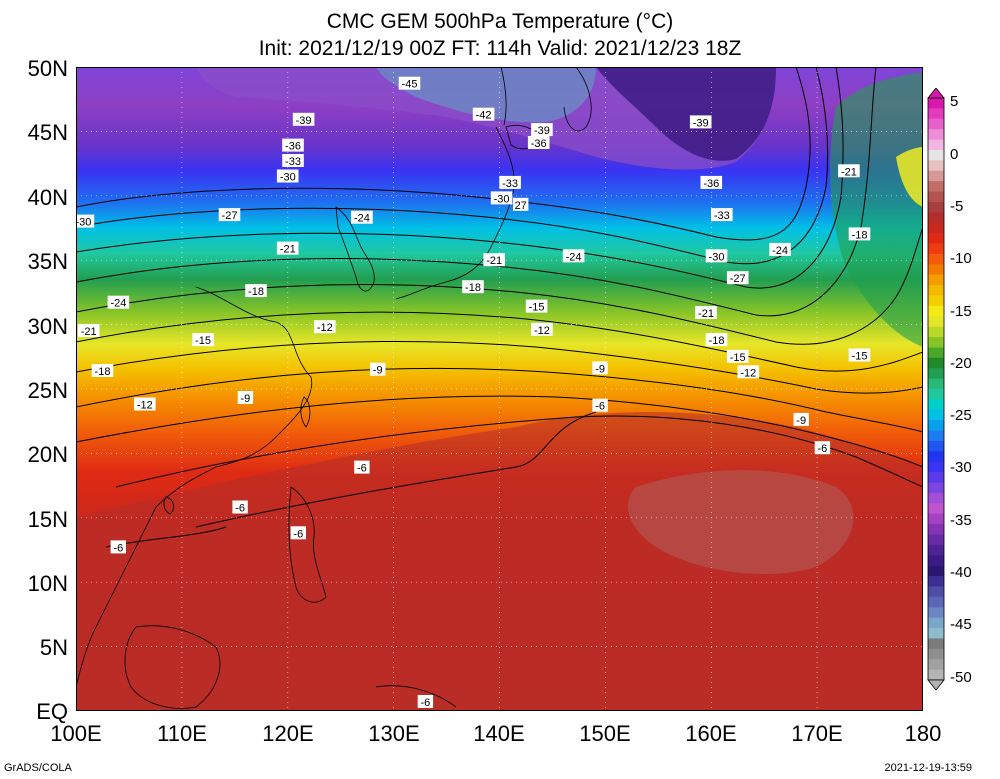  I want to click on contour-label: -27, so click(229, 215).